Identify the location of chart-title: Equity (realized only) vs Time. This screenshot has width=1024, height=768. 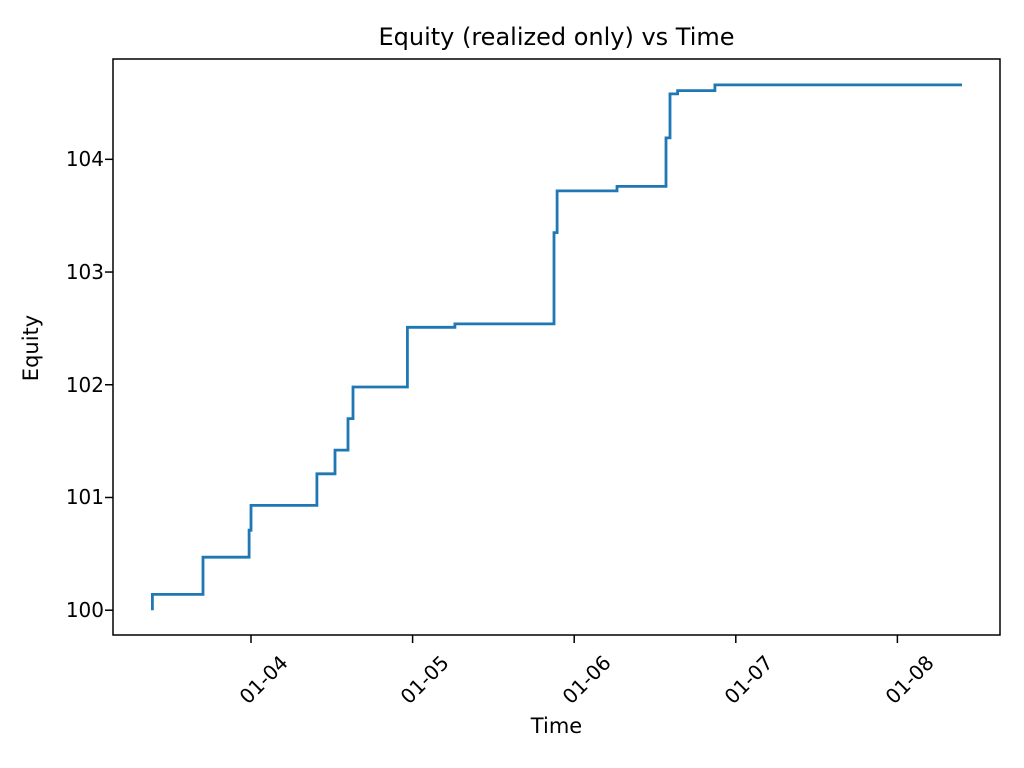
(556, 37).